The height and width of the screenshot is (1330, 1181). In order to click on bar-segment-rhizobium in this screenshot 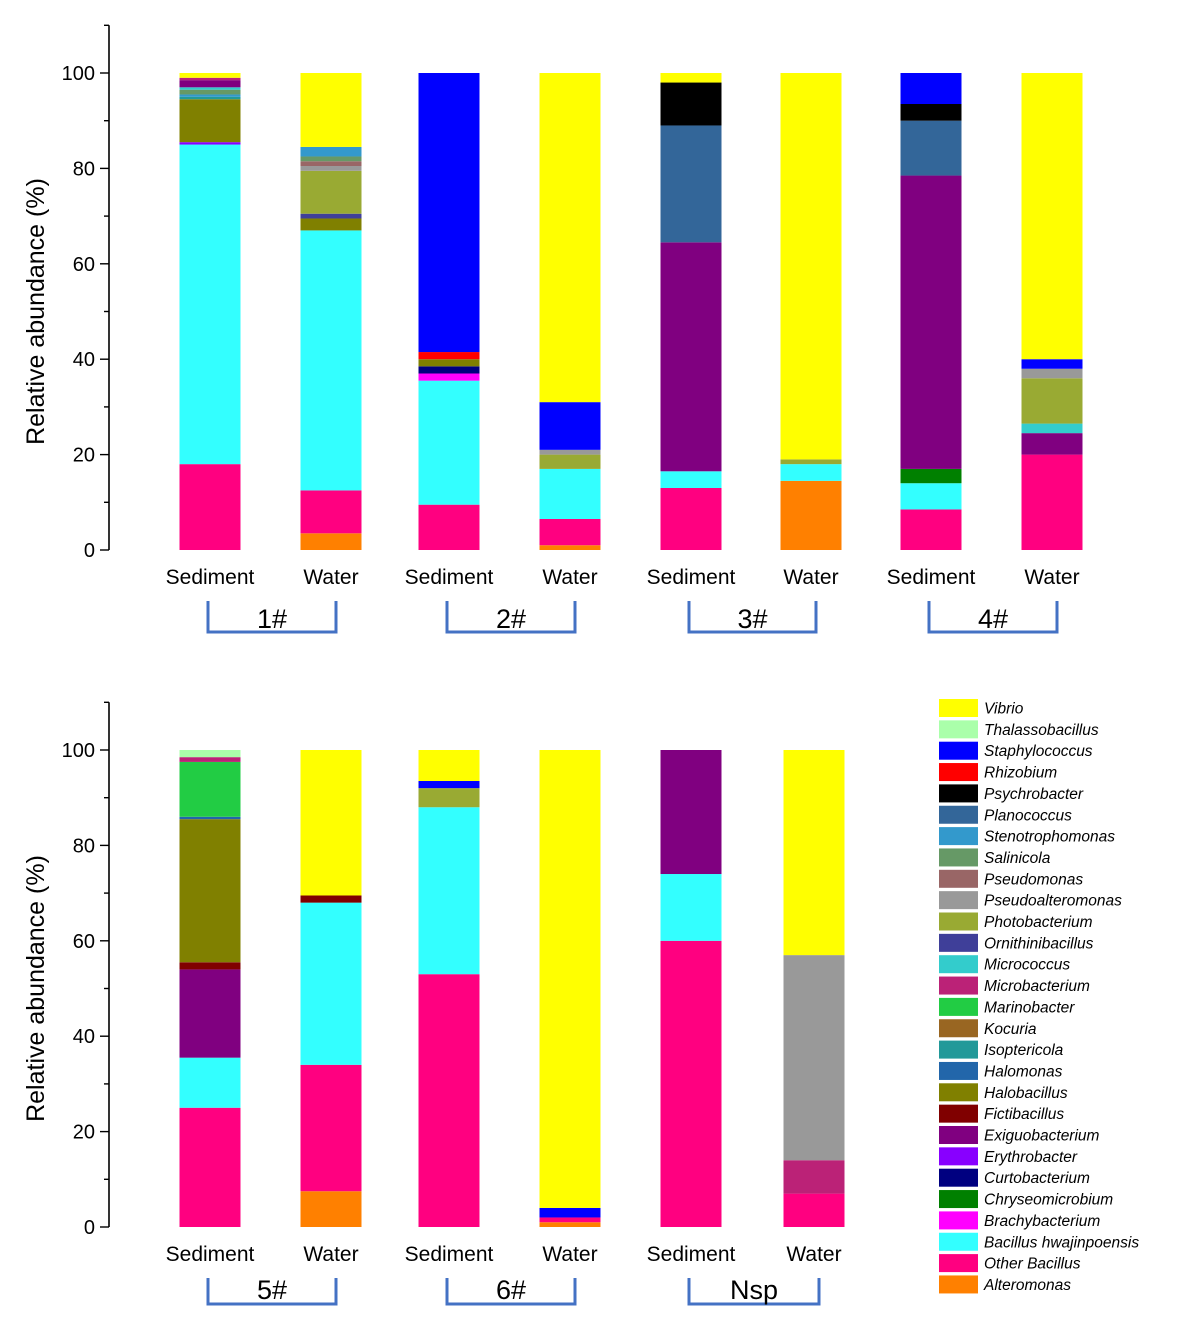, I will do `click(449, 356)`.